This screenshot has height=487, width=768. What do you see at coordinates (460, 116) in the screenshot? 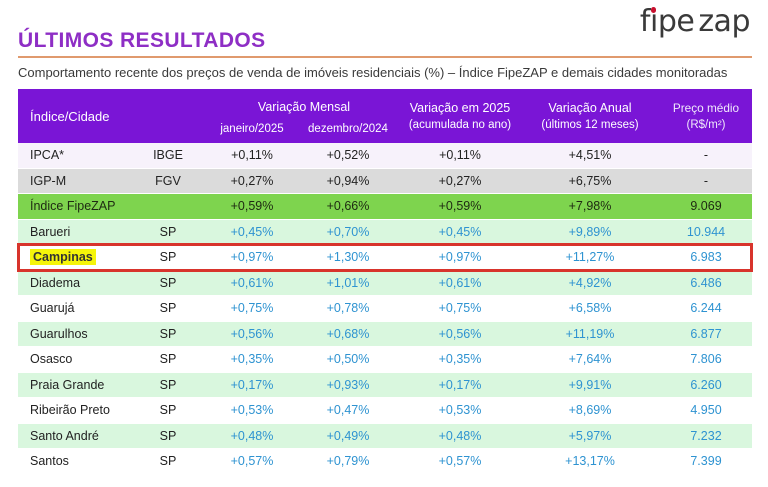
I see `col-header-ytd-variation: Variação em 2025 (acumulada no ano)` at bounding box center [460, 116].